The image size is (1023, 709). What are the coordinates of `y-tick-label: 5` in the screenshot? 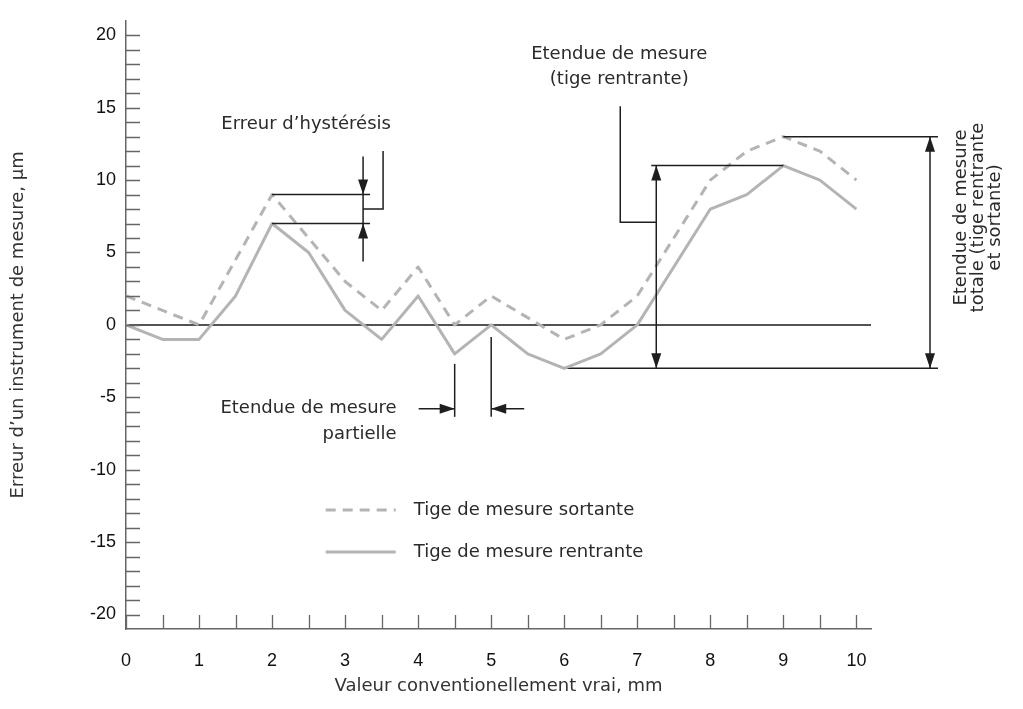 It's located at (110, 251).